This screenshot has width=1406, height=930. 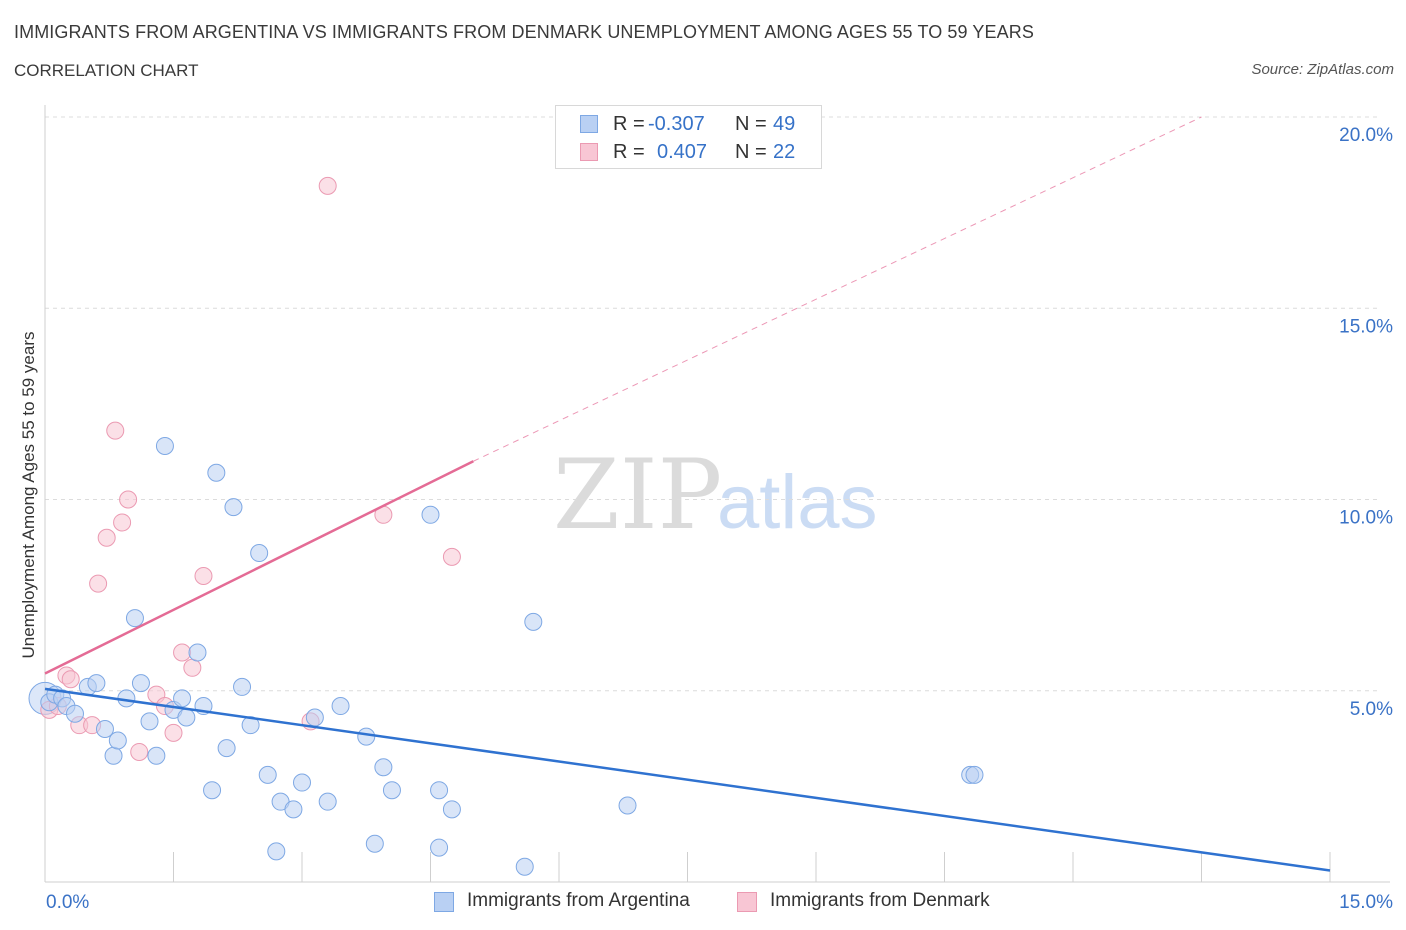 What do you see at coordinates (1366, 135) in the screenshot?
I see `y-tick-label: 20.0%` at bounding box center [1366, 135].